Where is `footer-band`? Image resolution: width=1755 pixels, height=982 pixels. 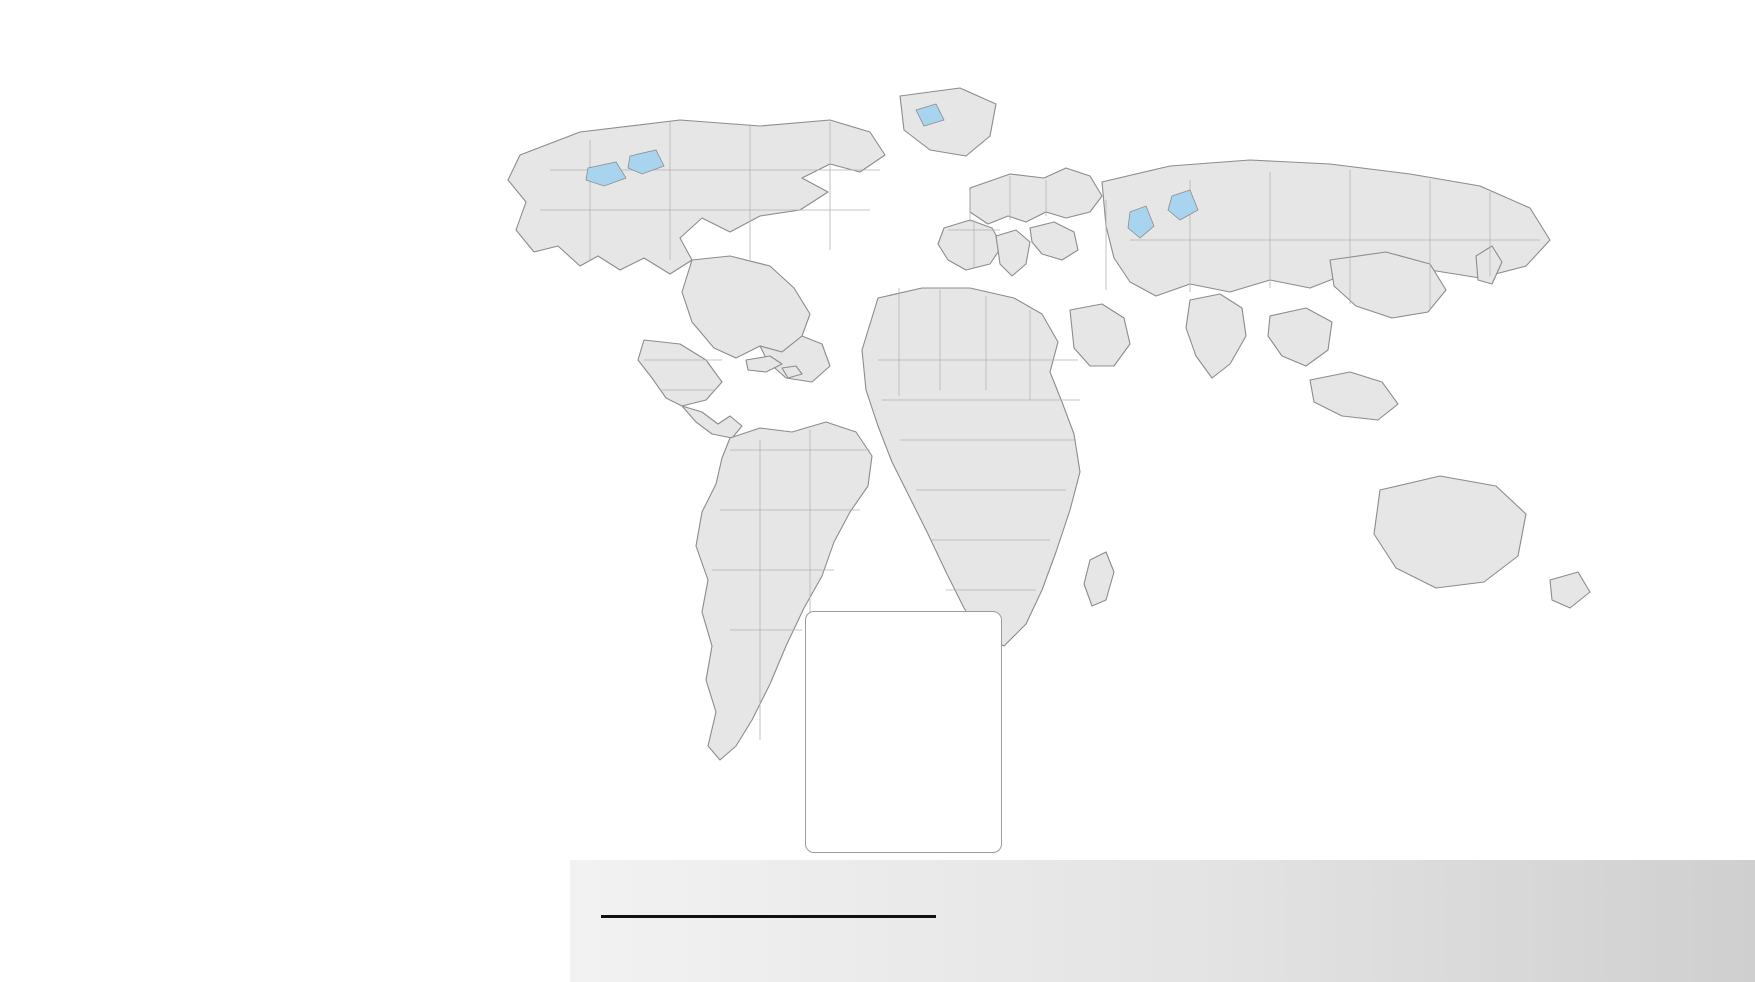
footer-band is located at coordinates (1162, 921).